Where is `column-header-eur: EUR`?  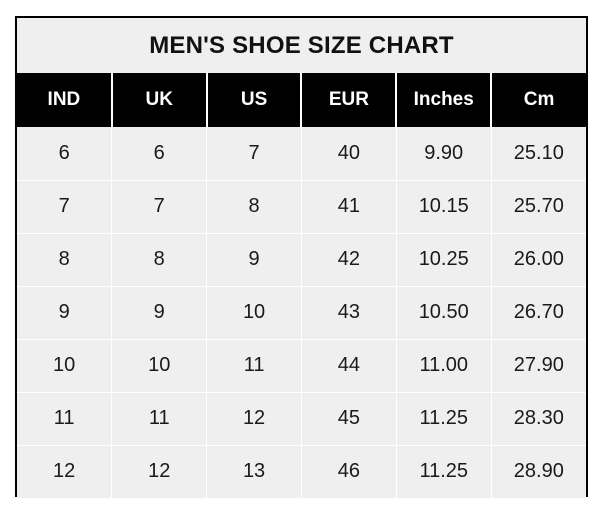 column-header-eur: EUR is located at coordinates (348, 100).